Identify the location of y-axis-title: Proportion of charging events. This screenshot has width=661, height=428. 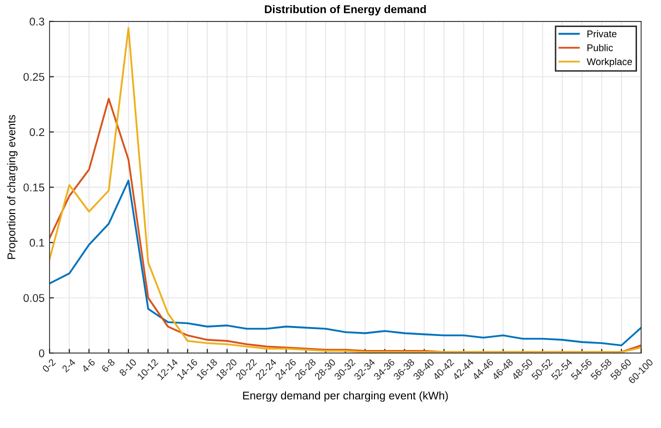
(12, 187).